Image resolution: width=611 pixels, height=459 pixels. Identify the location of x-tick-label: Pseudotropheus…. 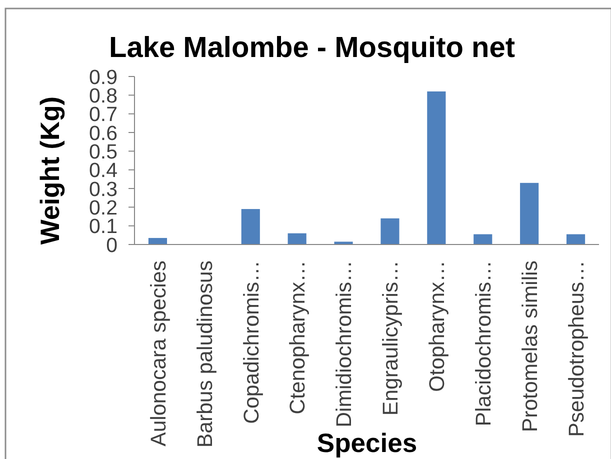
(576, 348).